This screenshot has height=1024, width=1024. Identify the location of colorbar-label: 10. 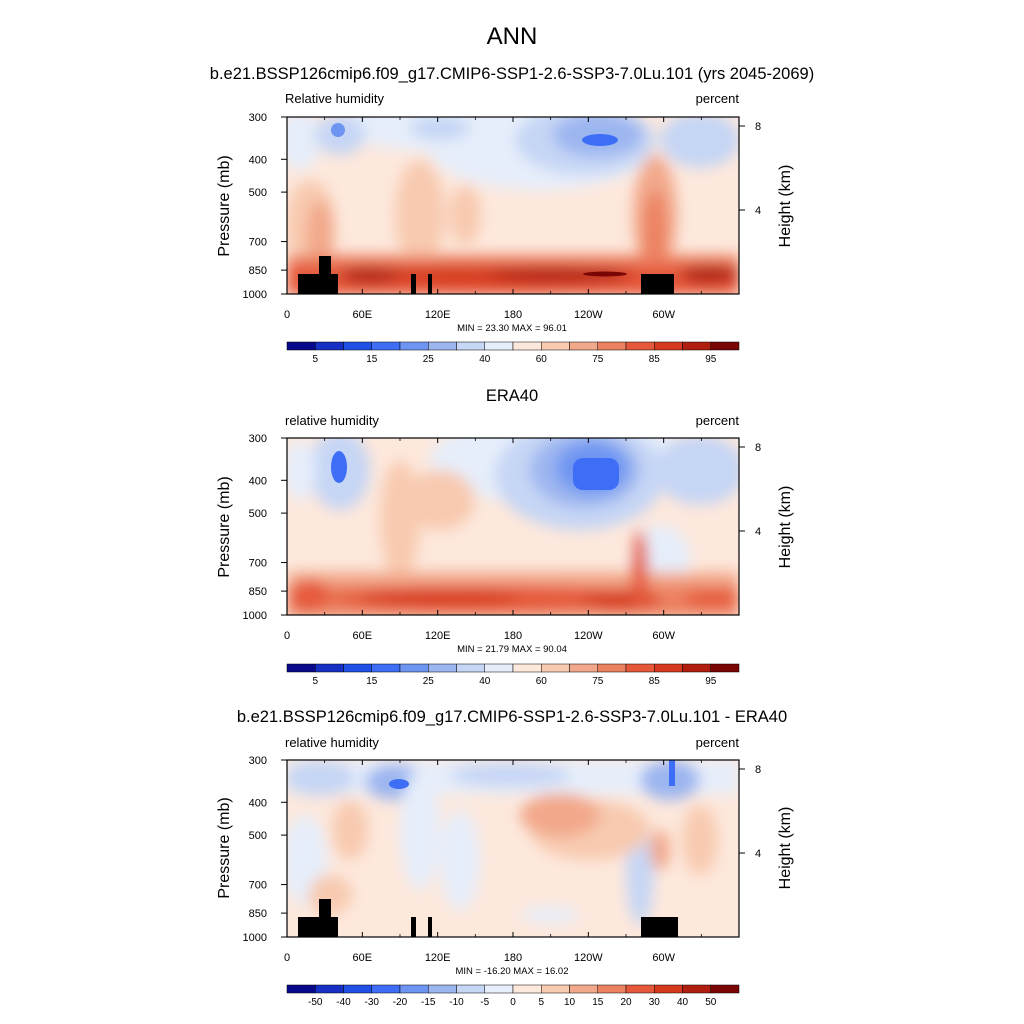
(570, 1002).